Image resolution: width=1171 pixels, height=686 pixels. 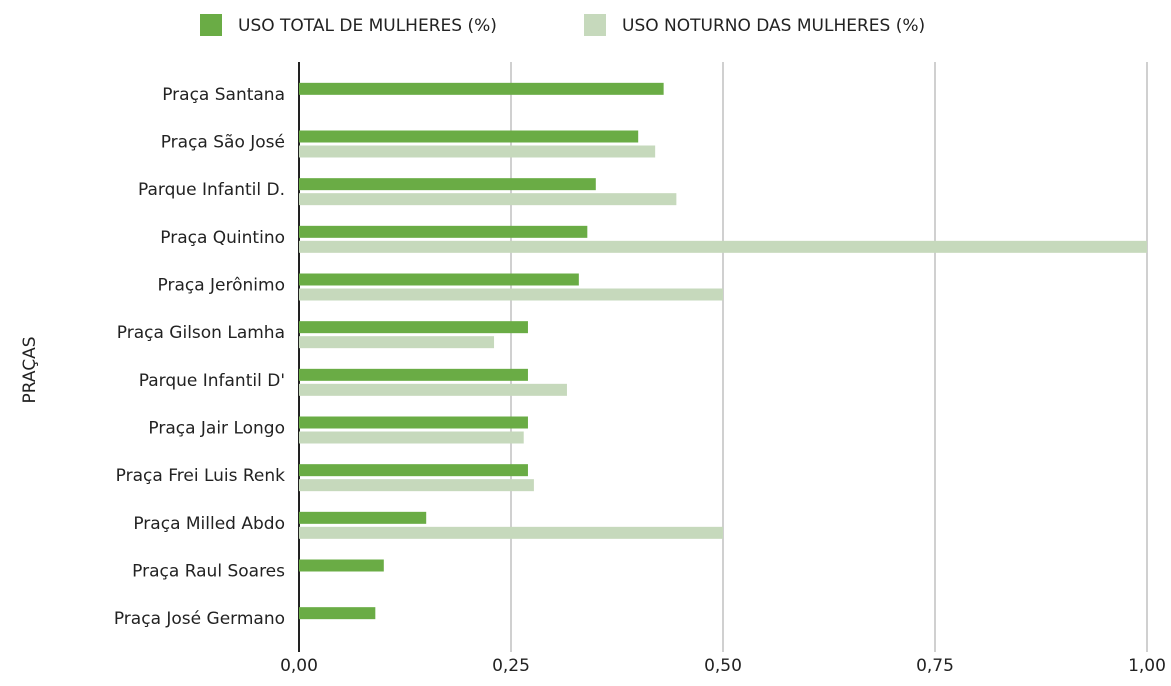 What do you see at coordinates (367, 26) in the screenshot?
I see `legend-label: USO TOTAL DE MULHERES (%)` at bounding box center [367, 26].